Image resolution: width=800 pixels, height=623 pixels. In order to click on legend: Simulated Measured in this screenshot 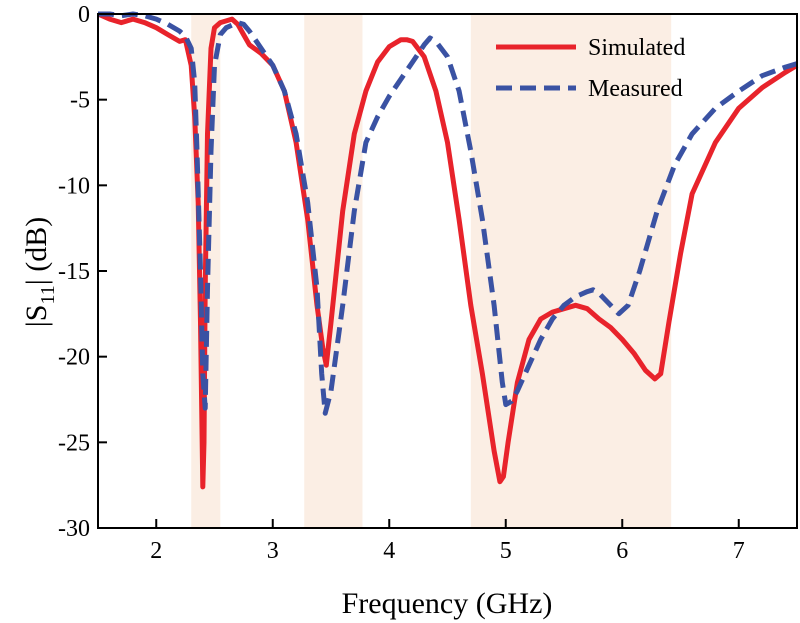, I will do `click(590, 68)`.